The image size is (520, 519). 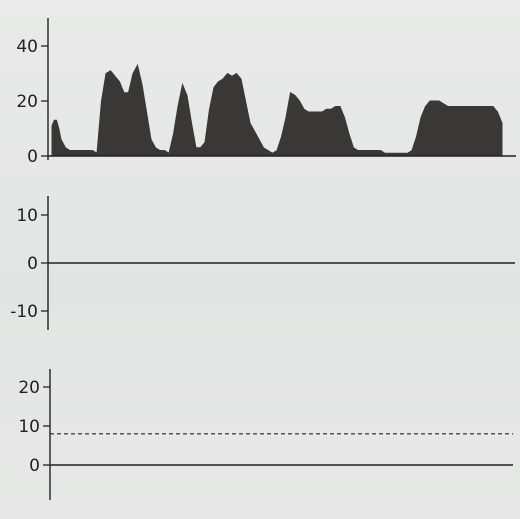 I want to click on middle-y-ticks: -10 0 10, so click(x=29, y=264).